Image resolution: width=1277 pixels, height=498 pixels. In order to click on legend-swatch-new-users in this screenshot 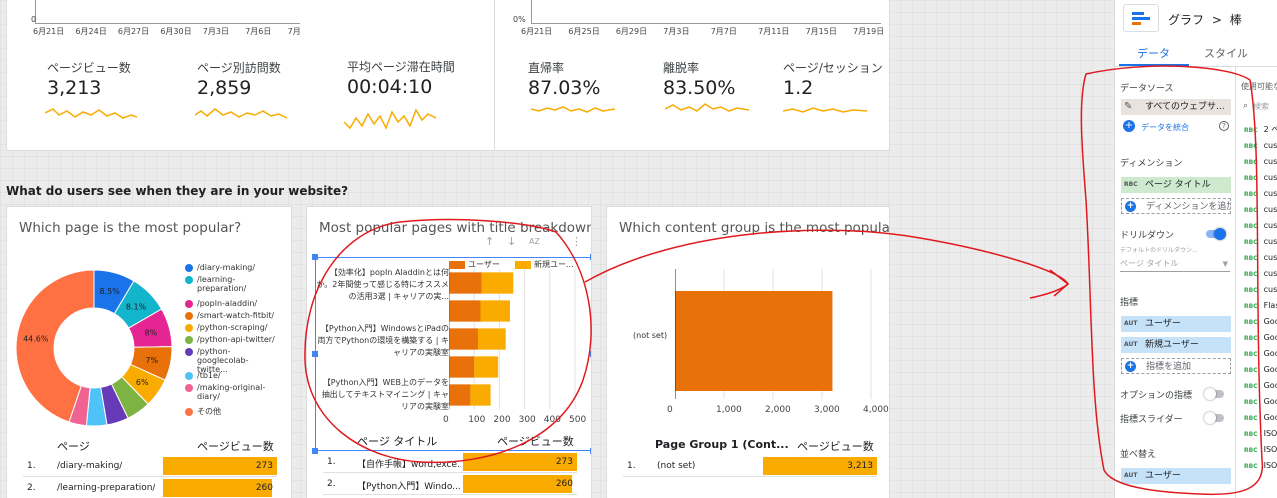, I will do `click(523, 265)`.